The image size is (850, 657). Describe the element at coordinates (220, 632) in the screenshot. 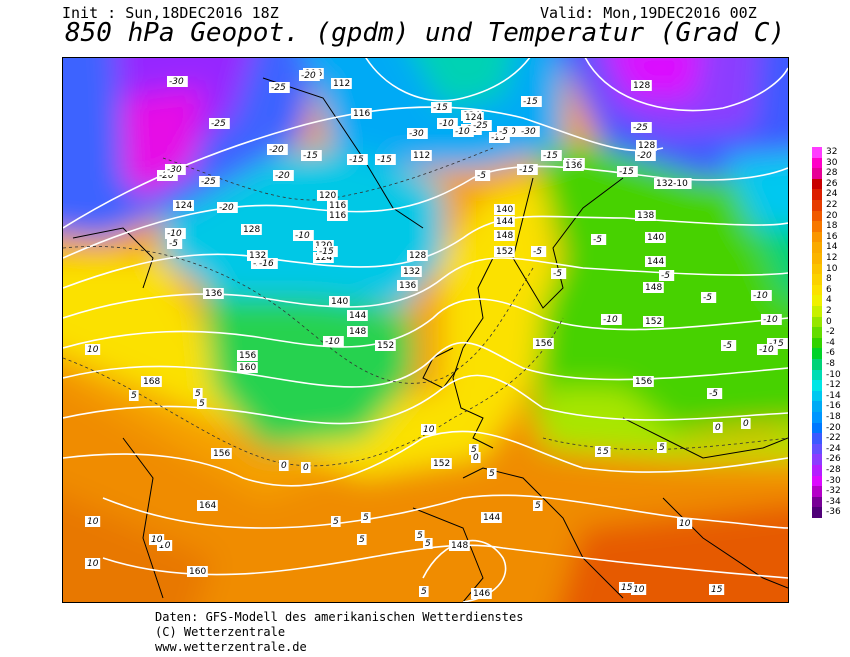

I see `footer-copyright: (C) Wetterzentrale` at that location.